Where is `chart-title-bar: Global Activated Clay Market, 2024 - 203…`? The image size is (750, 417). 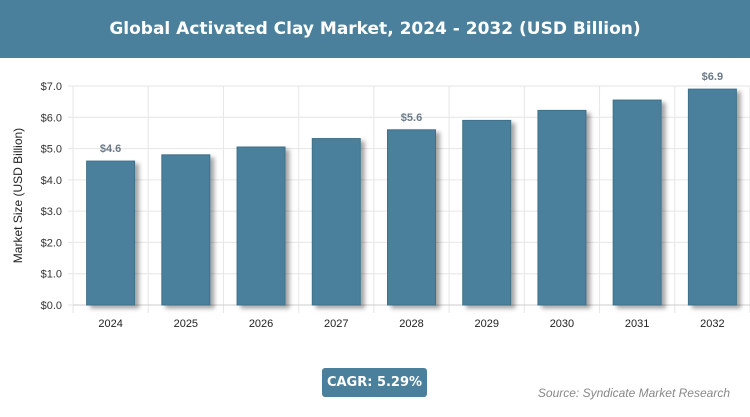
chart-title-bar: Global Activated Clay Market, 2024 - 203… is located at coordinates (375, 29).